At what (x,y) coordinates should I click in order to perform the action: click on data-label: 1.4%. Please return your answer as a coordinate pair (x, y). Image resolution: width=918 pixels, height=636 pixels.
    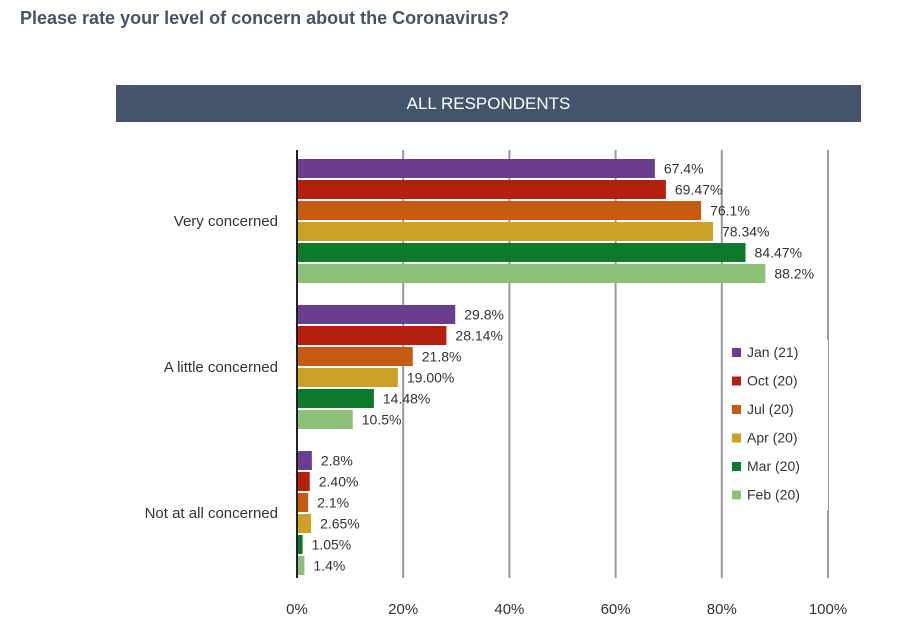
    Looking at the image, I should click on (329, 566).